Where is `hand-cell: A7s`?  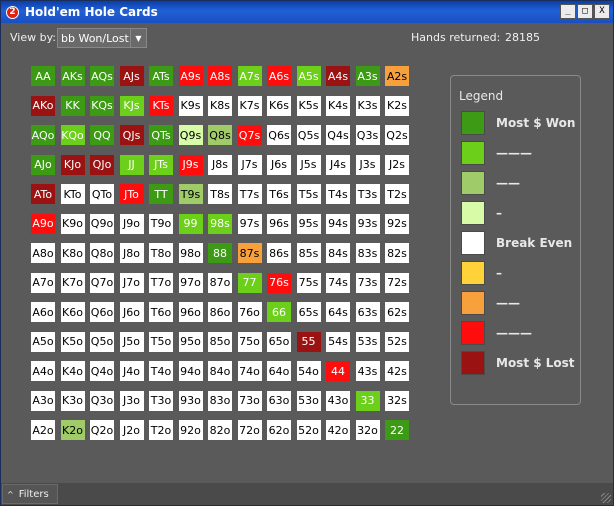 hand-cell: A7s is located at coordinates (249, 76).